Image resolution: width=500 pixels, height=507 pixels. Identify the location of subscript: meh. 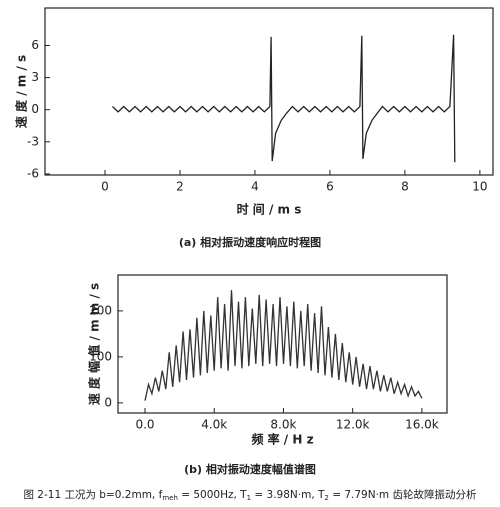
(170, 498).